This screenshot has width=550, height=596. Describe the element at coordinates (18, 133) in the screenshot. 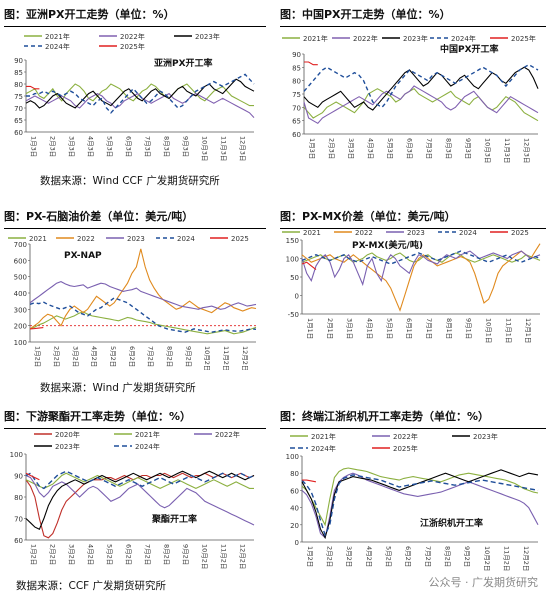

I see `y-tick-label: 60` at that location.